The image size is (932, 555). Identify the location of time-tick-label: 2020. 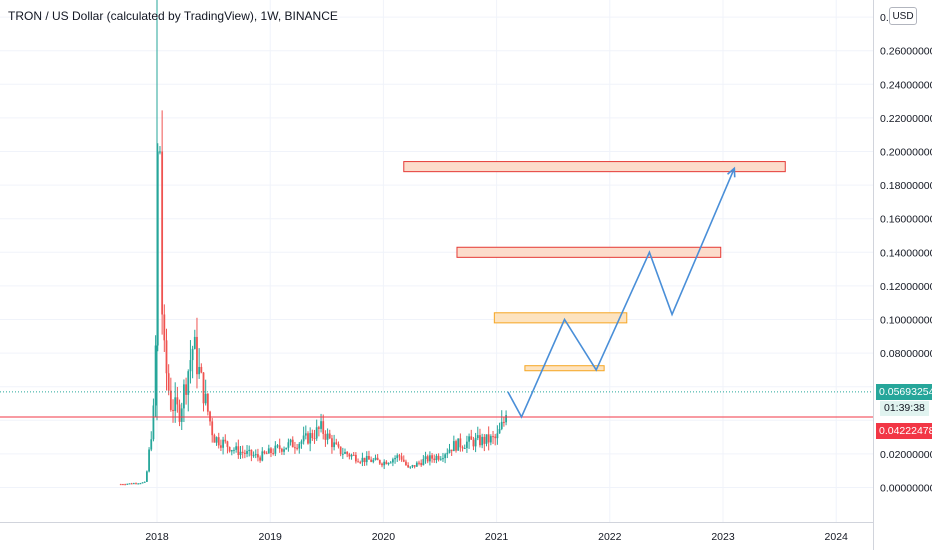
(384, 537).